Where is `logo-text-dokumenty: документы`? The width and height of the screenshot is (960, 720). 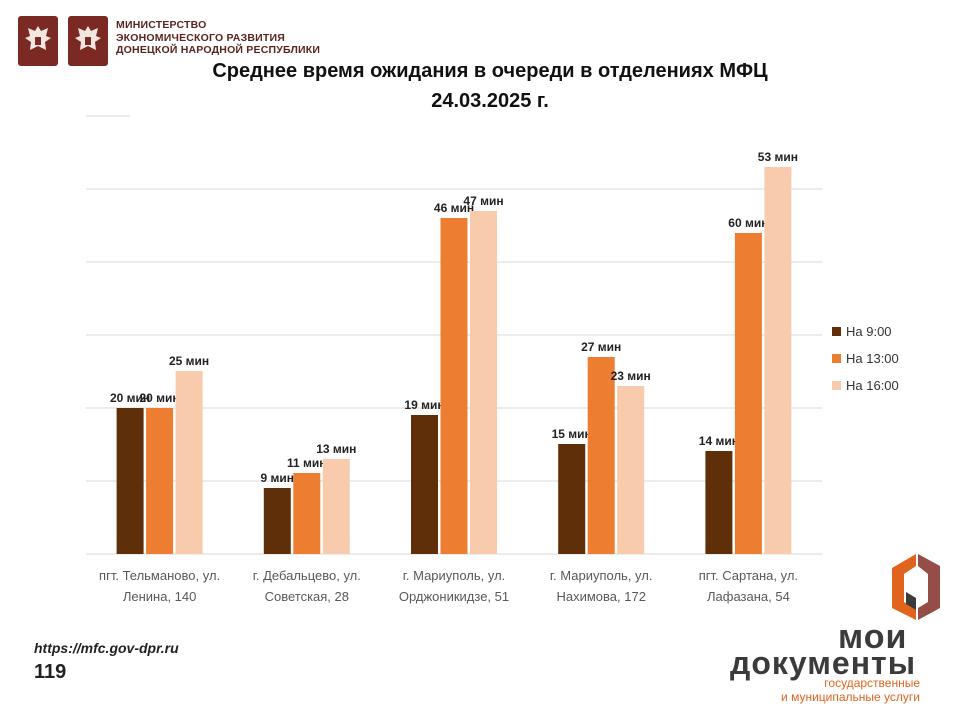 logo-text-dokumenty: документы is located at coordinates (823, 663).